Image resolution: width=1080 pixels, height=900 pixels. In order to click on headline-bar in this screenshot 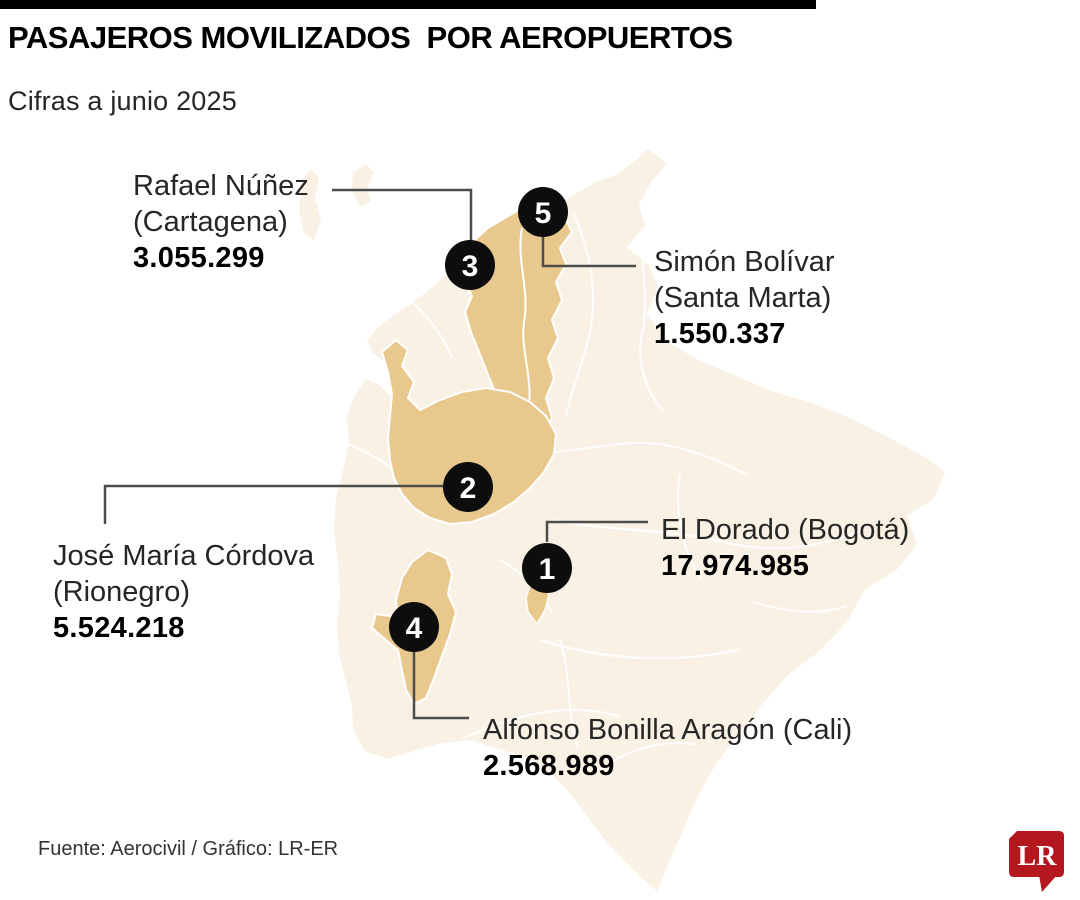, I will do `click(408, 4)`.